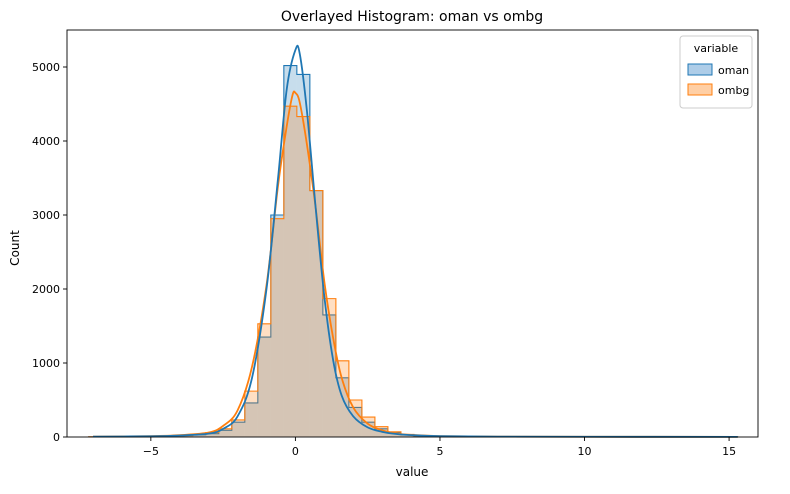 This screenshot has width=790, height=494. I want to click on legend-label-ombg: ombg, so click(733, 90).